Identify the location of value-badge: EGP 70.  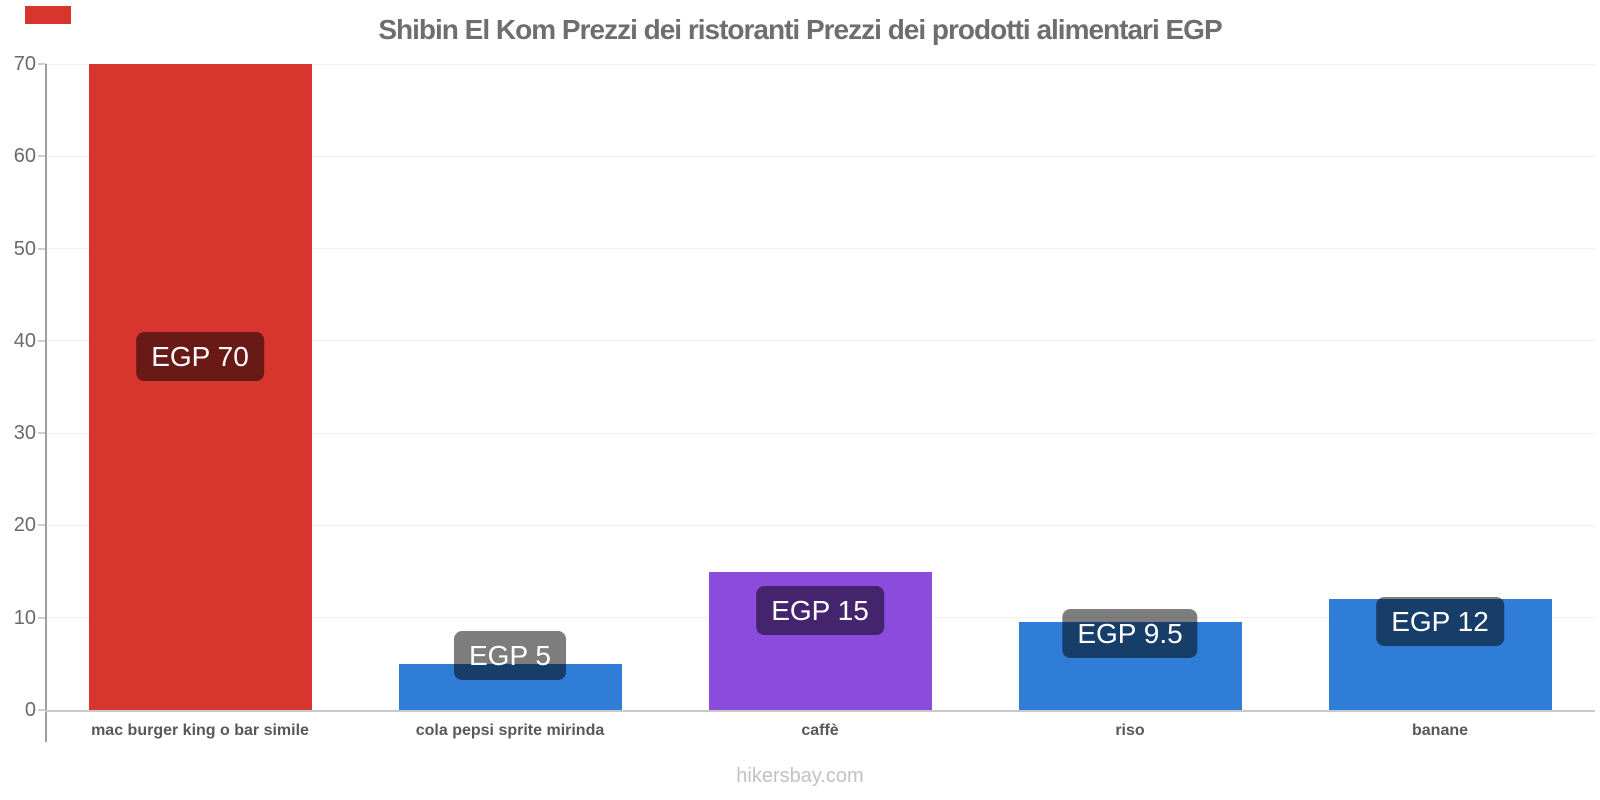
(200, 356).